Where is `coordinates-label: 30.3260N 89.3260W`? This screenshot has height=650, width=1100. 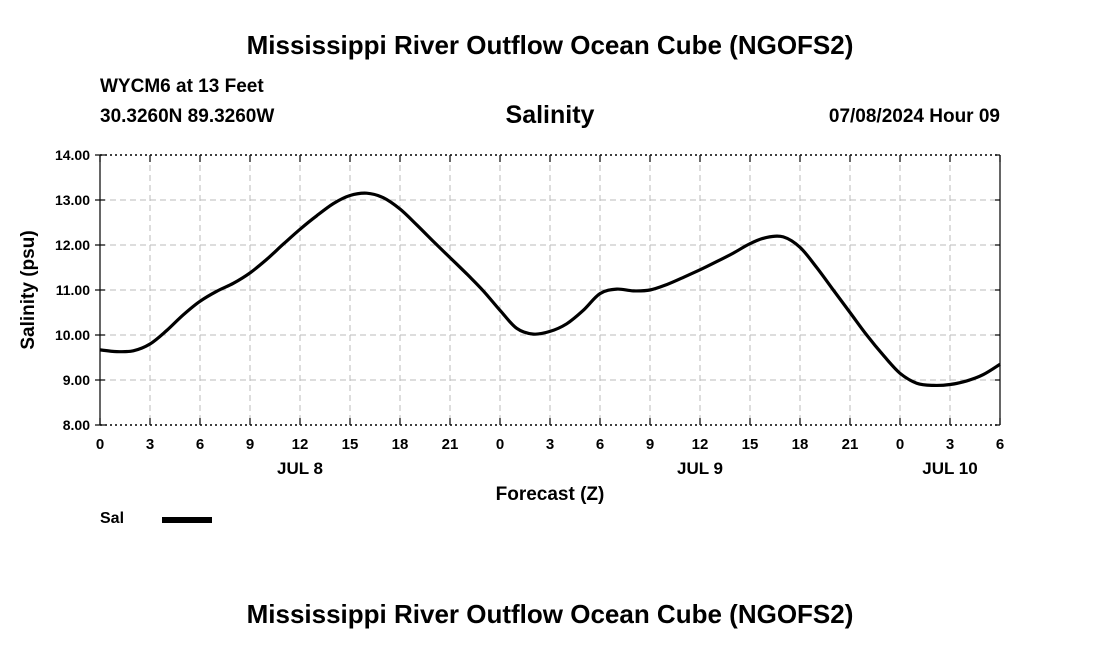 coordinates-label: 30.3260N 89.3260W is located at coordinates (187, 116).